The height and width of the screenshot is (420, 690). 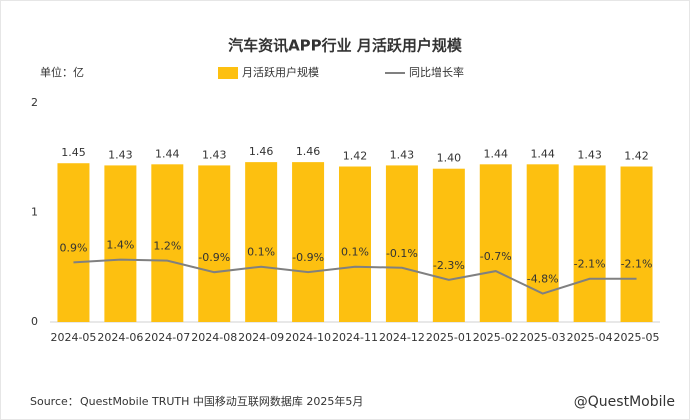 I want to click on line, so click(x=355, y=276).